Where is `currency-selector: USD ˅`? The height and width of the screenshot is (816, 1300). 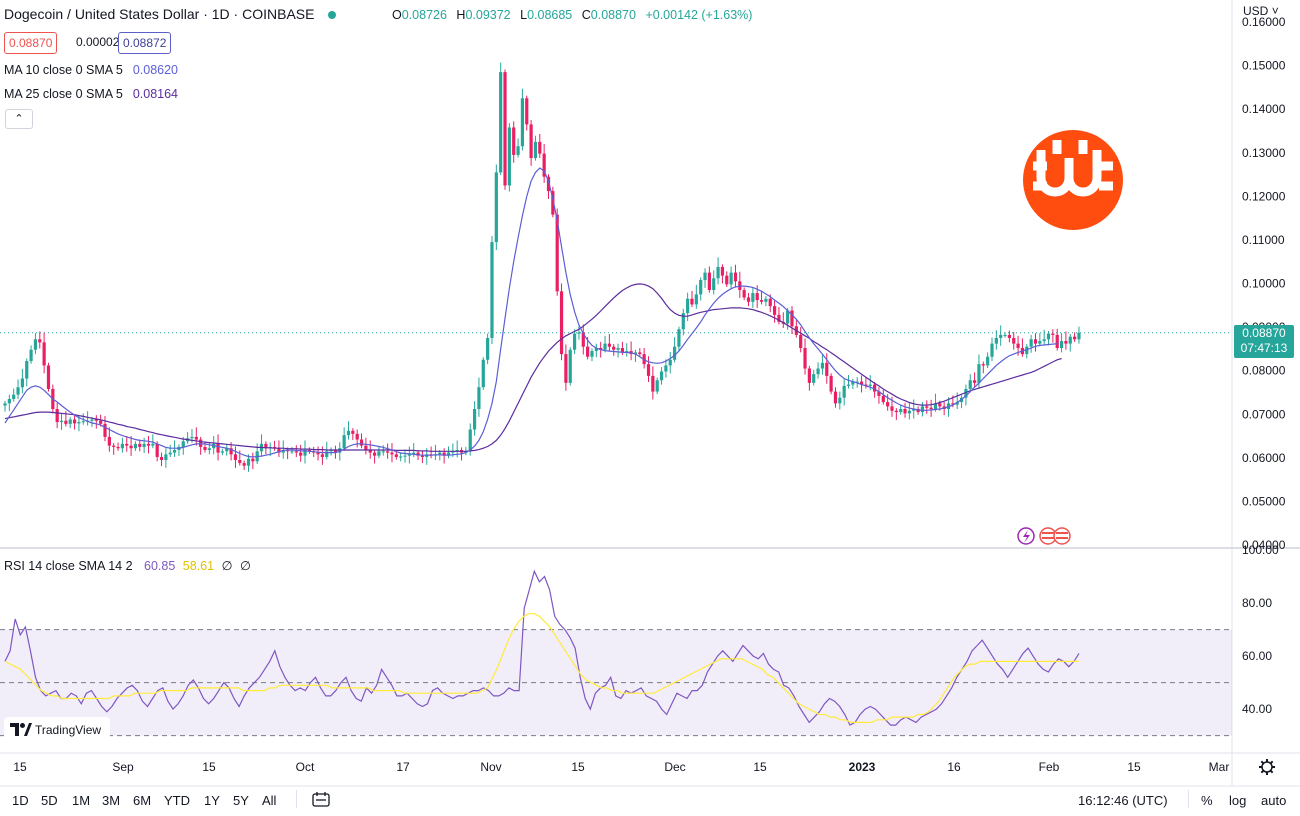
currency-selector: USD ˅ is located at coordinates (1261, 11).